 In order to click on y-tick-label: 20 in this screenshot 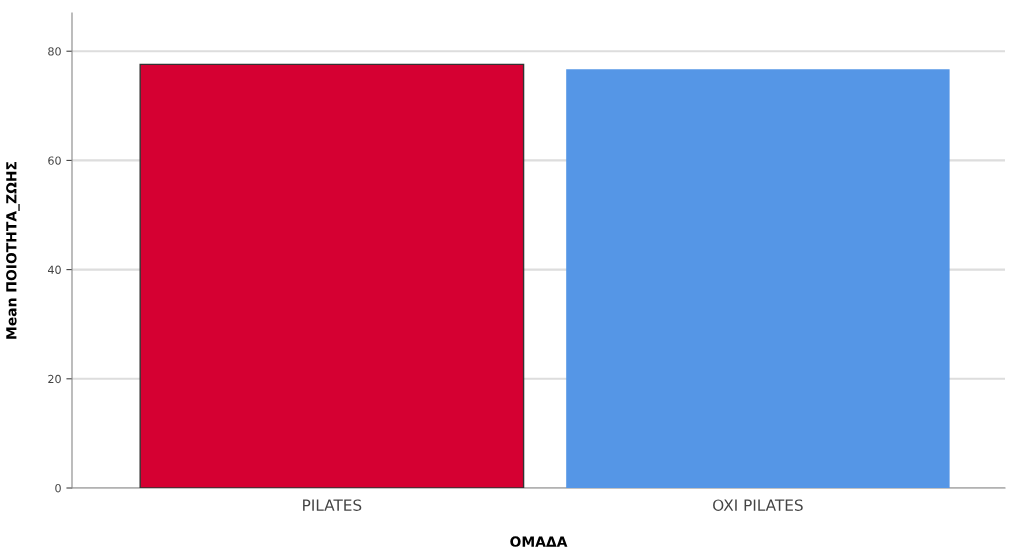, I will do `click(54, 379)`.